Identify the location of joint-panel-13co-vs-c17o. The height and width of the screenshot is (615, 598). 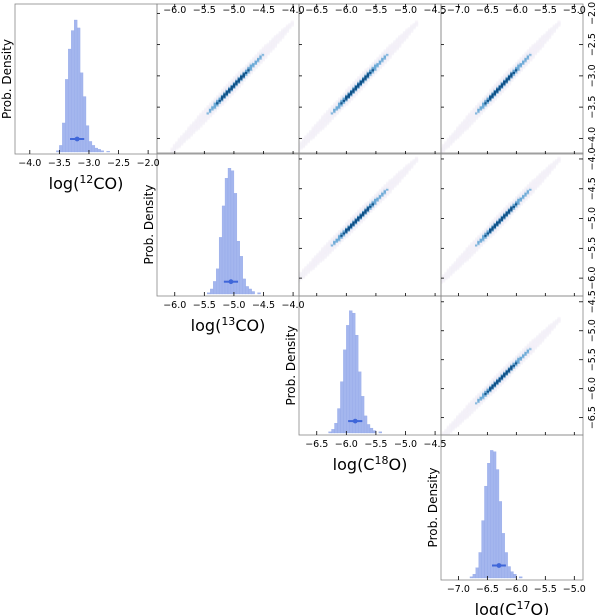
(501, 220).